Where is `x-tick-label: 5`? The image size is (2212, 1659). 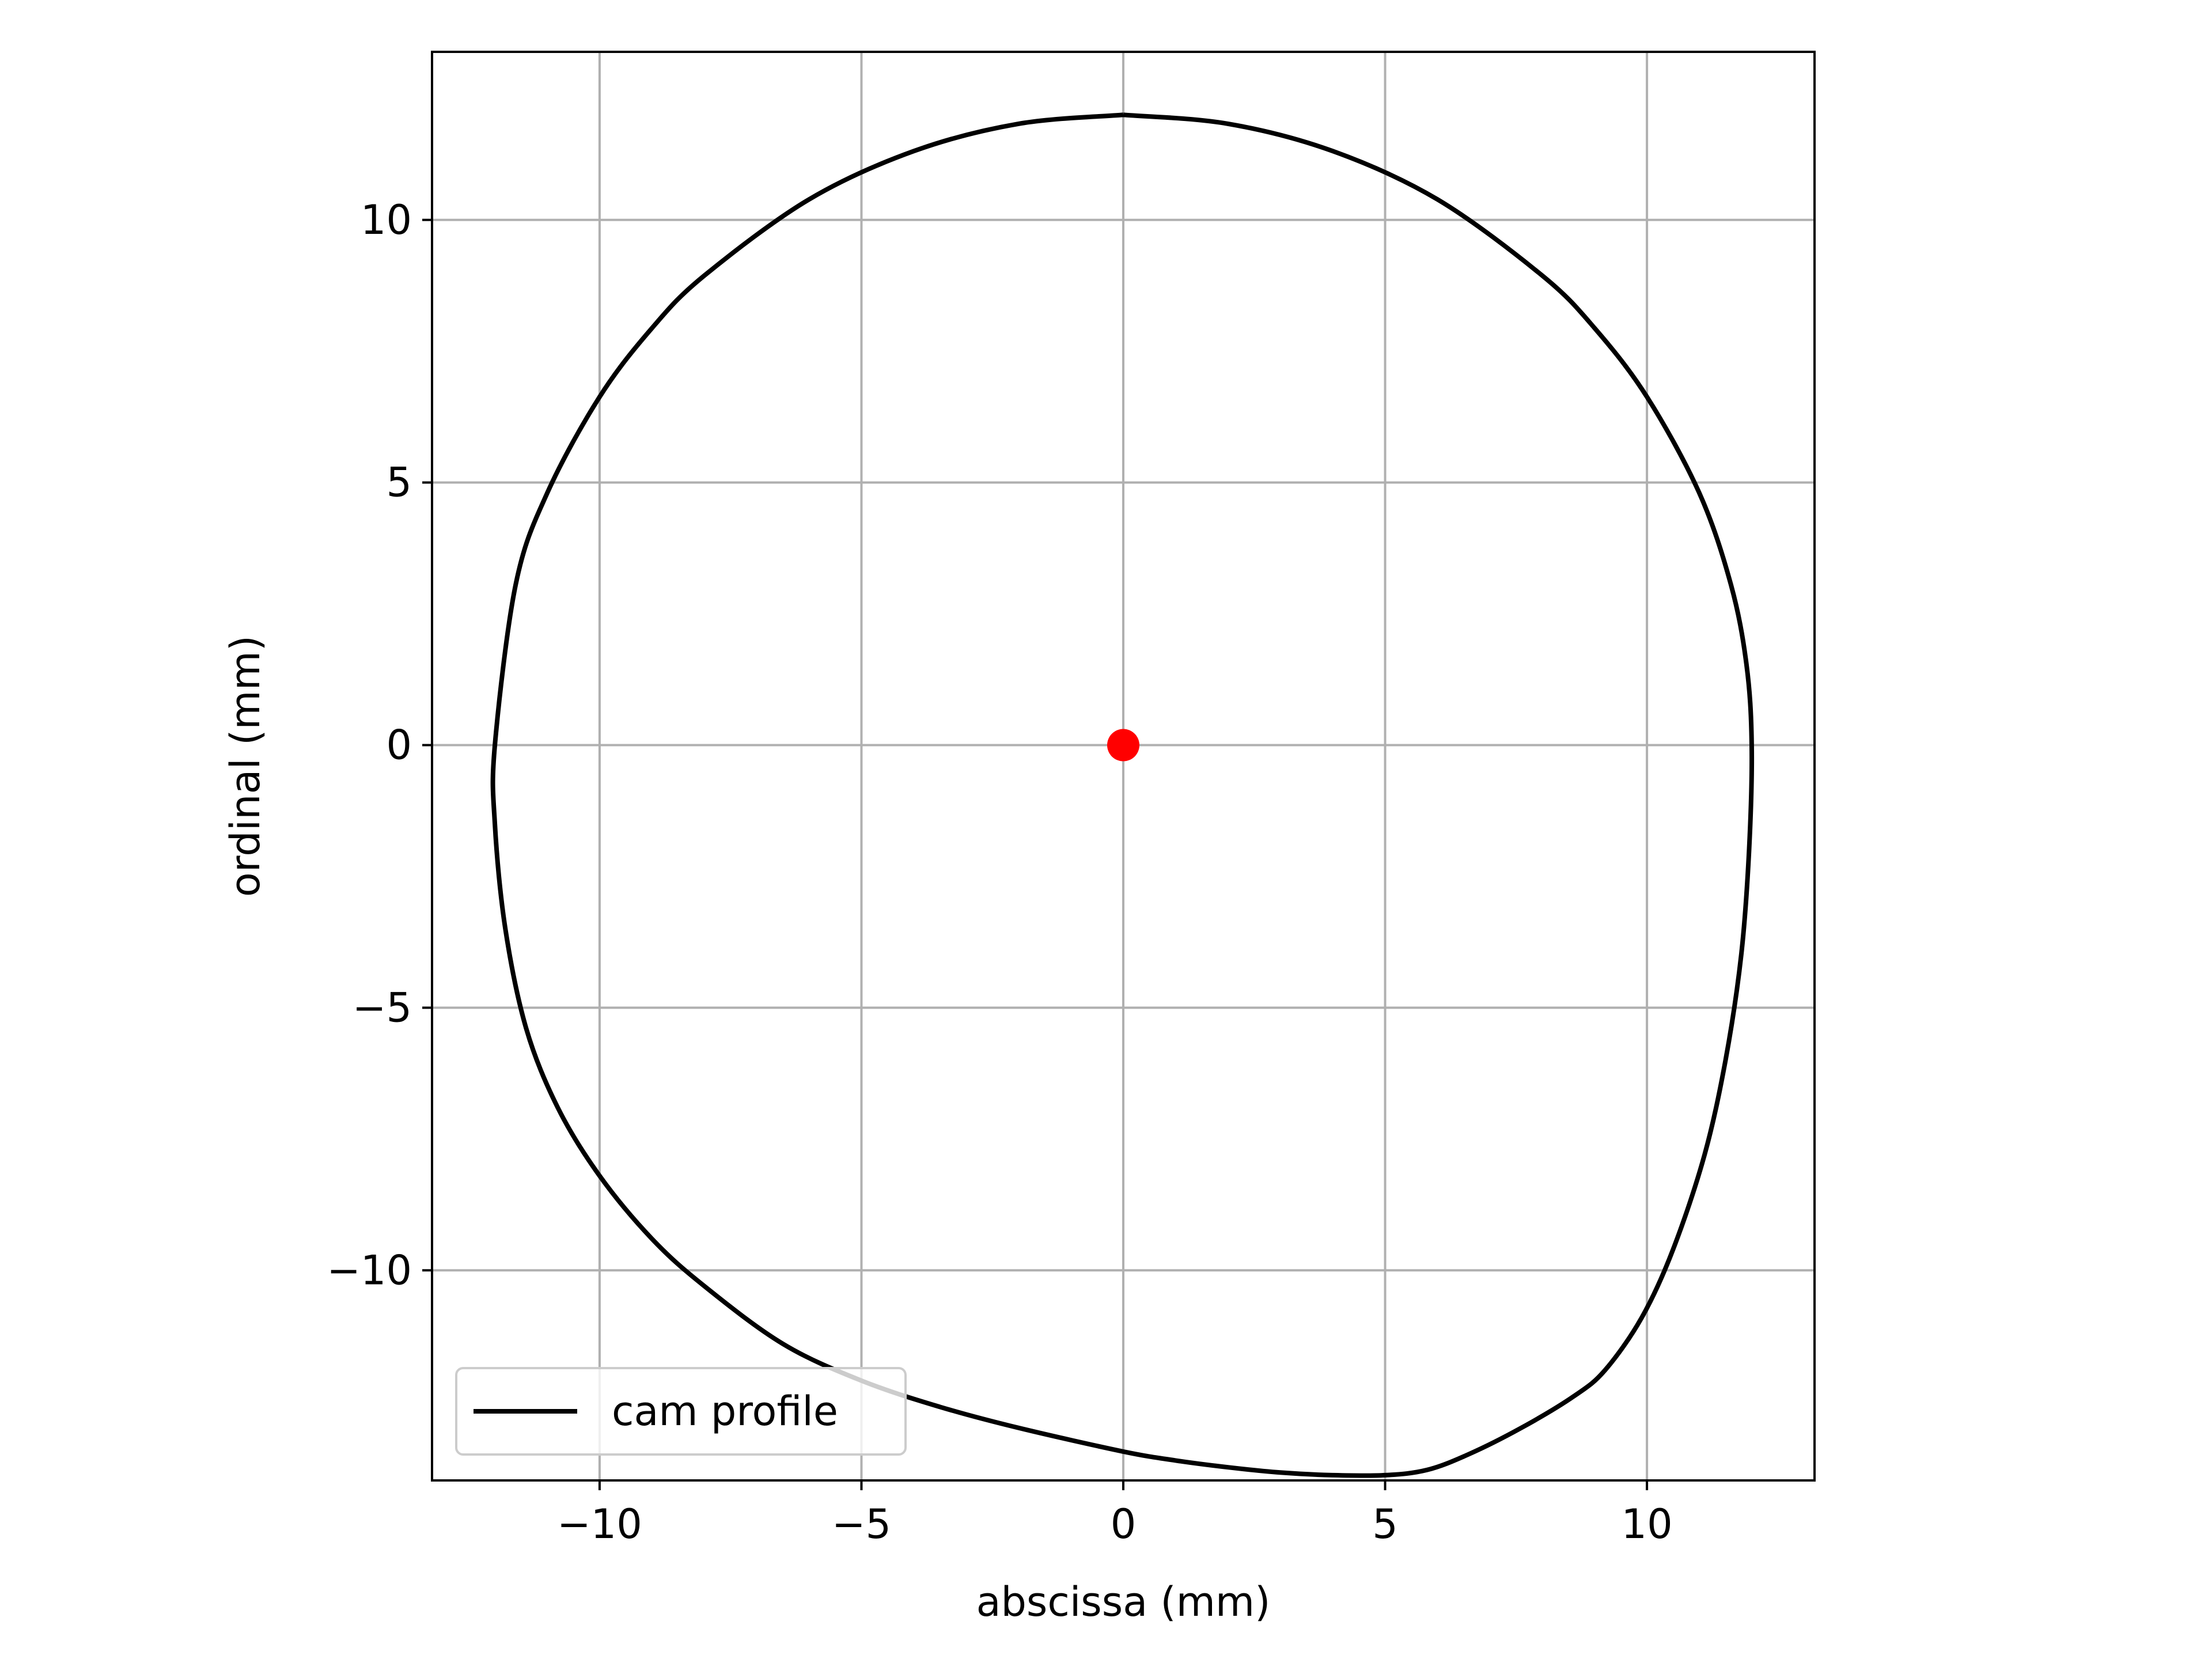 x-tick-label: 5 is located at coordinates (1385, 1524).